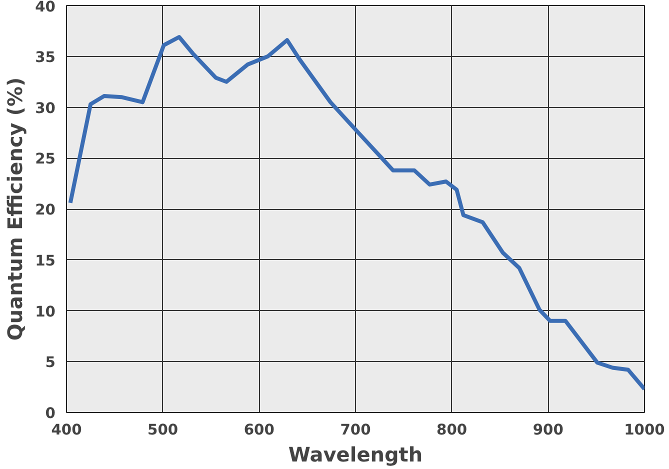 This screenshot has height=469, width=669. I want to click on y-axis-title: Quantum Efficiency (%), so click(15, 209).